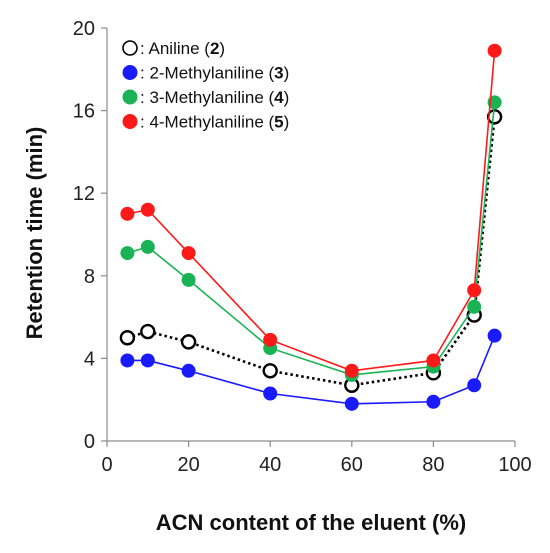  I want to click on series-2-methylaniline, so click(311, 369).